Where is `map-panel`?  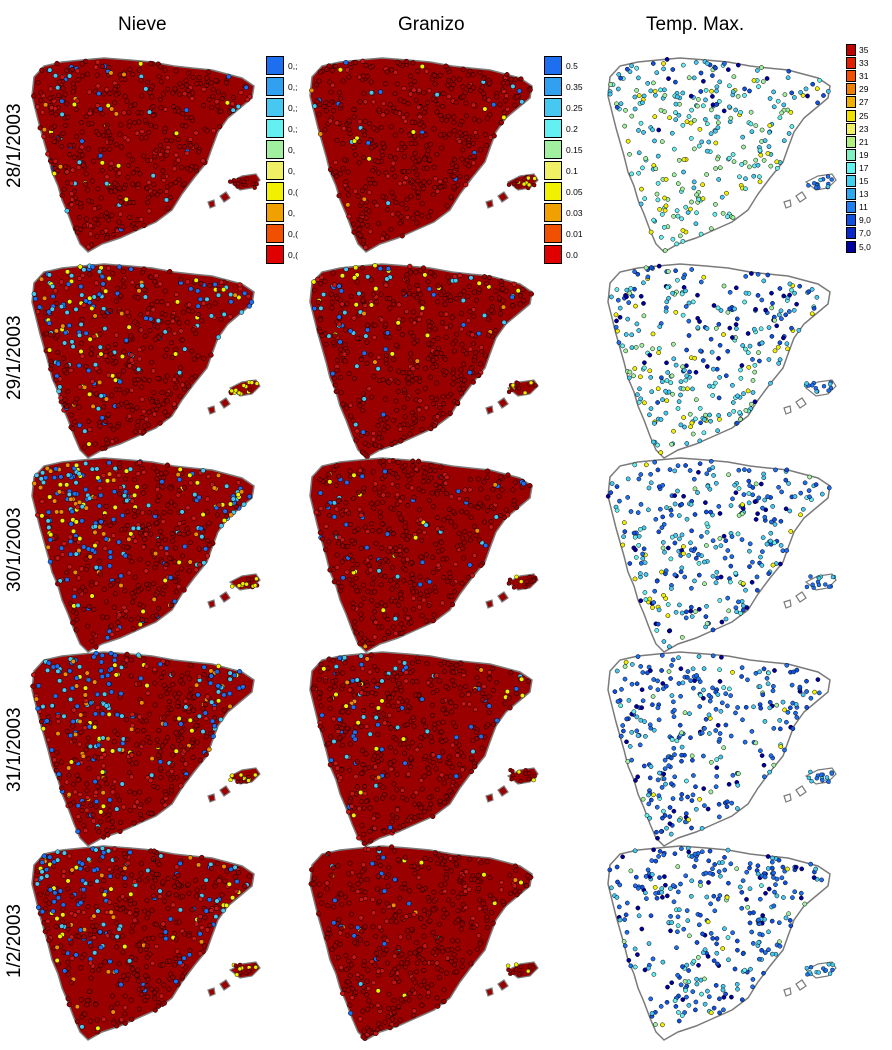
map-panel is located at coordinates (147, 751).